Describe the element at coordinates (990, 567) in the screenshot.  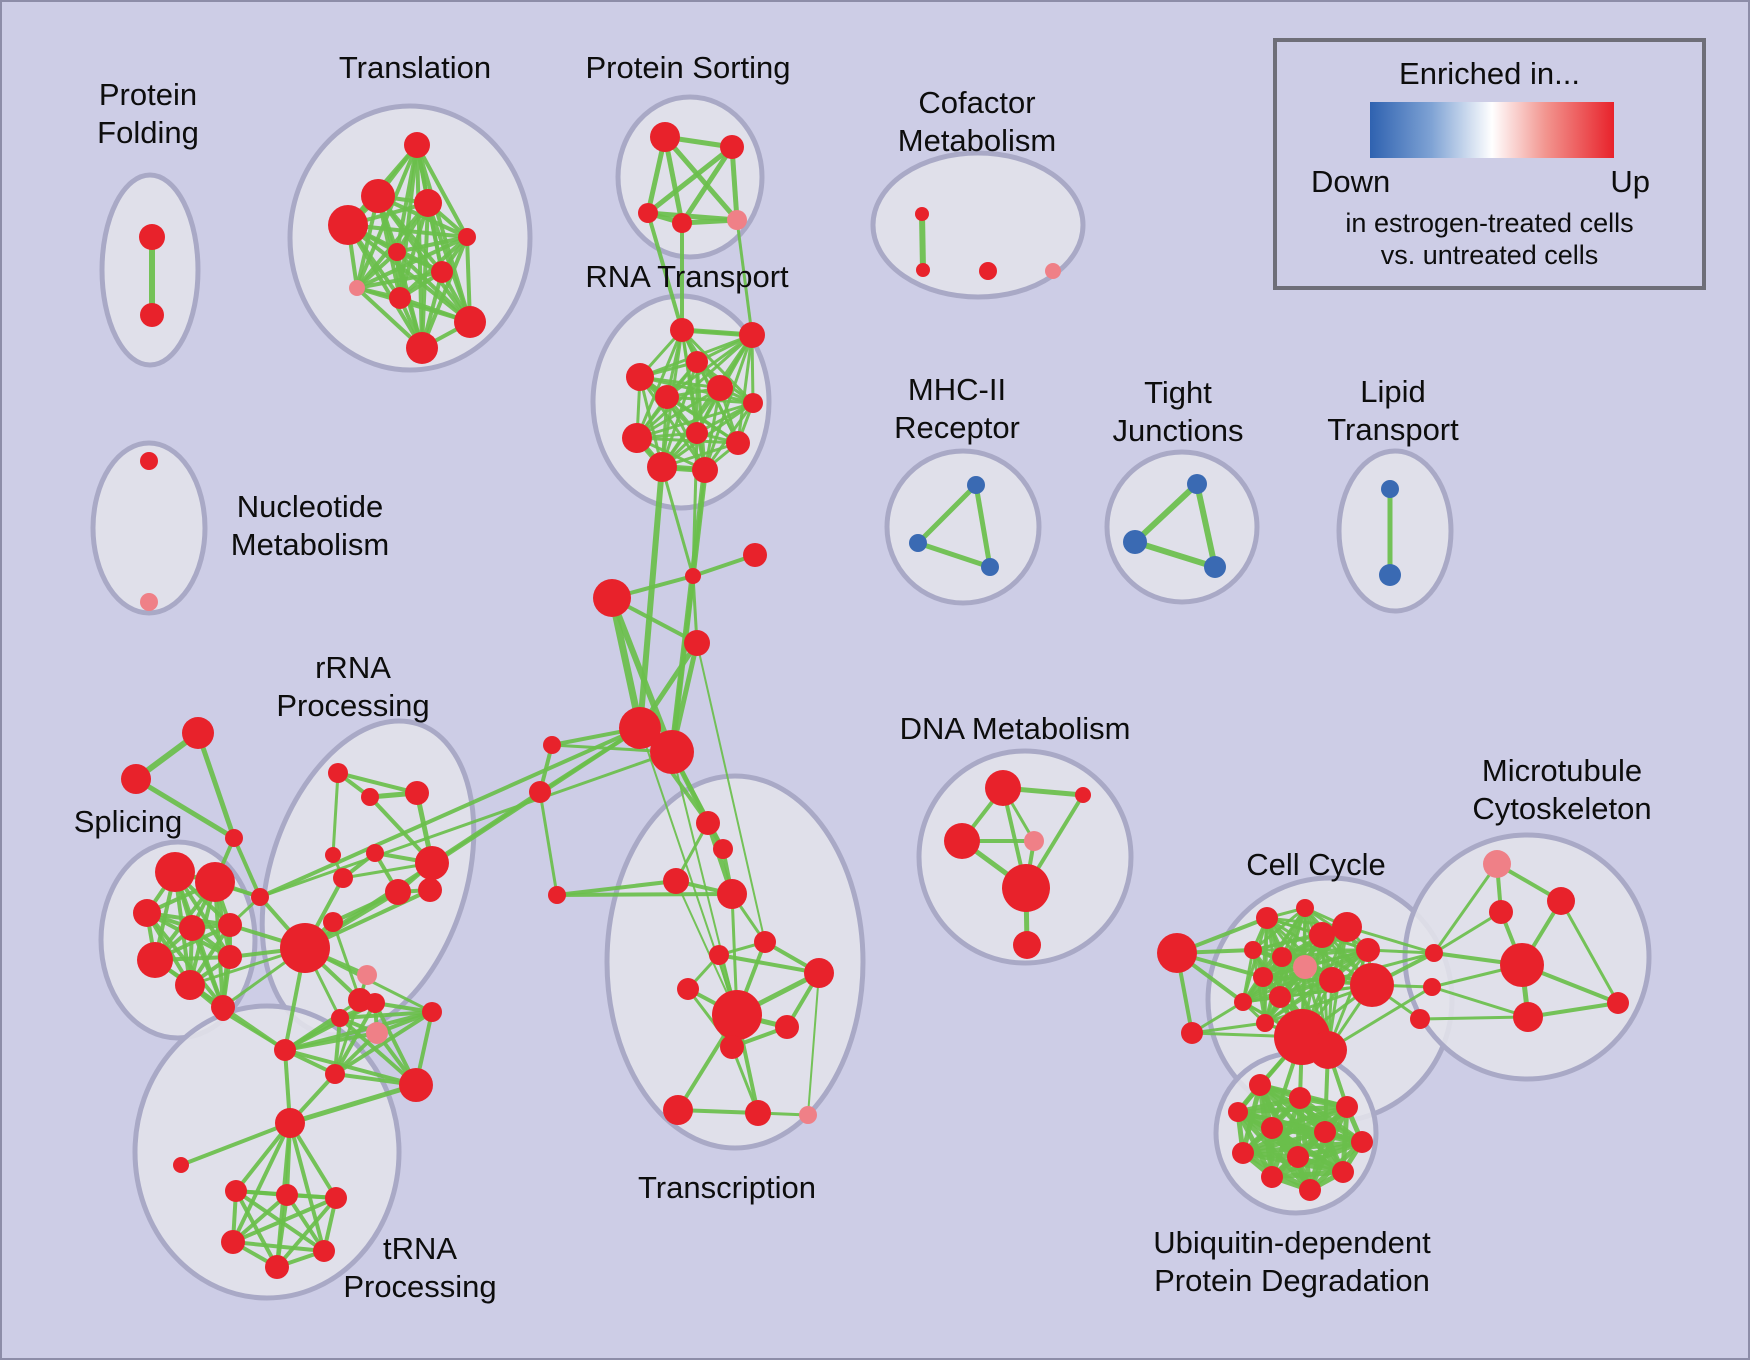
I see `network-node-down` at that location.